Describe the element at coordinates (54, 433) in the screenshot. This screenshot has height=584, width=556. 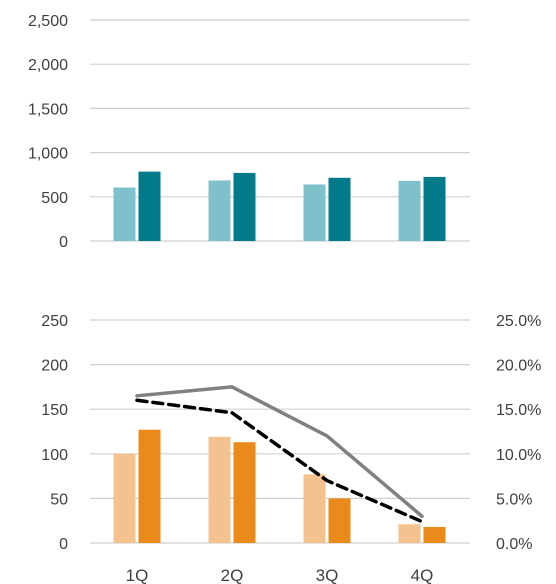
I see `bottom-left-y-axis-ticks: 250 200 150 100 50 0` at that location.